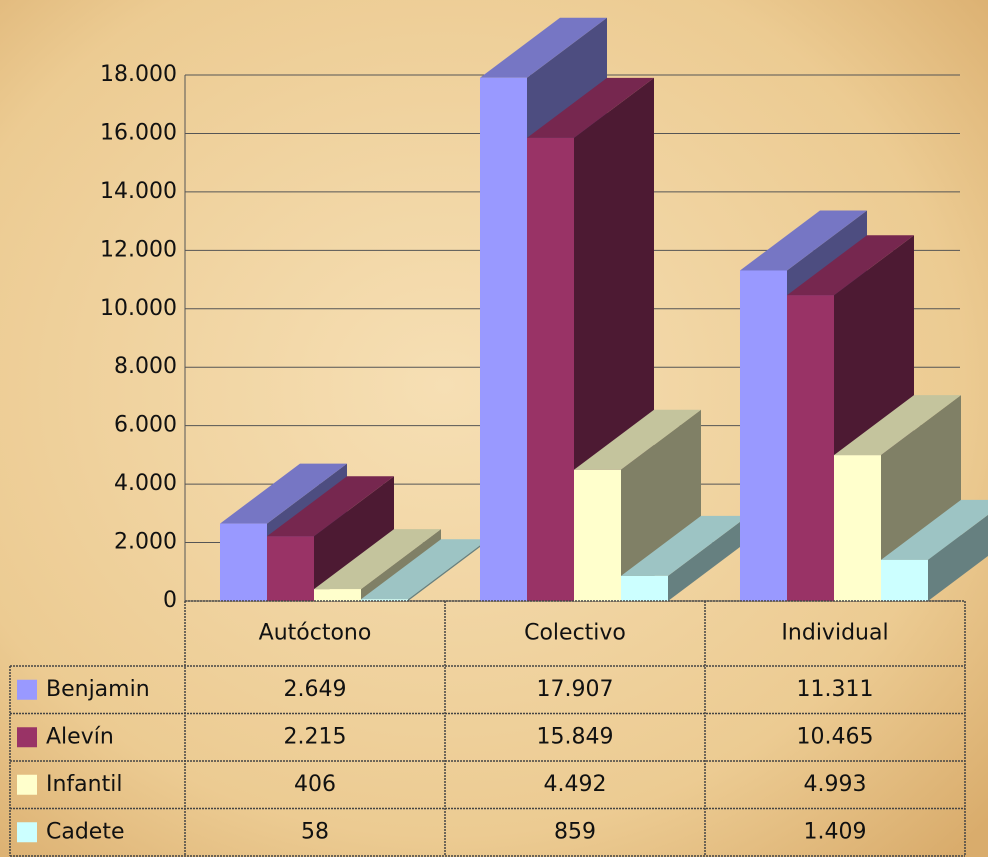 The image size is (988, 857). Describe the element at coordinates (835, 784) in the screenshot. I see `value-label: 4.993` at that location.